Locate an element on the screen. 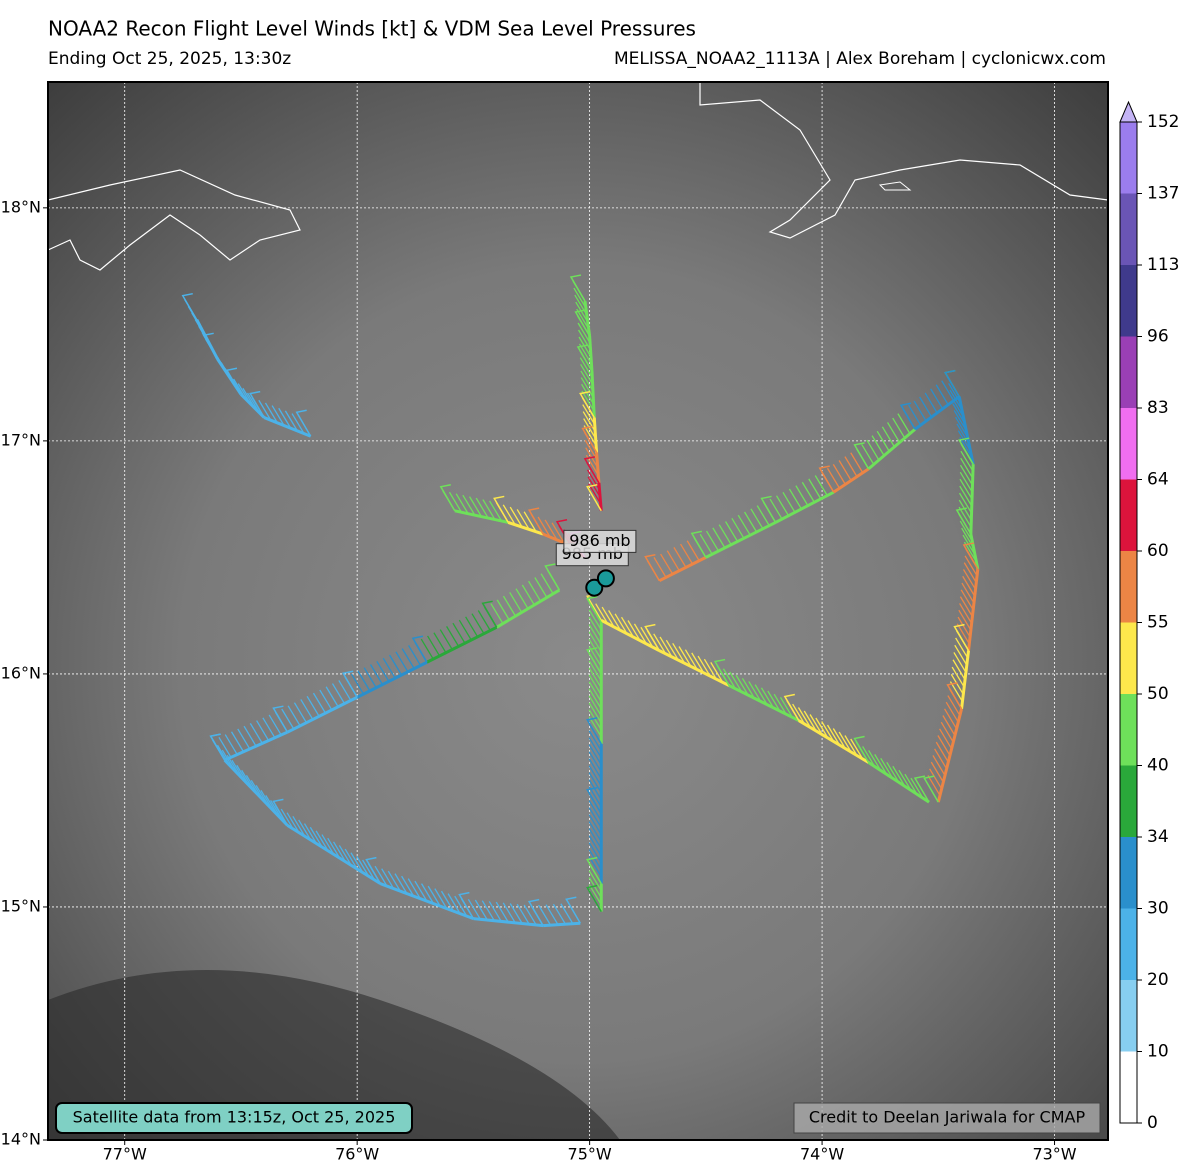  colorbar-label: 10 is located at coordinates (1158, 1052).